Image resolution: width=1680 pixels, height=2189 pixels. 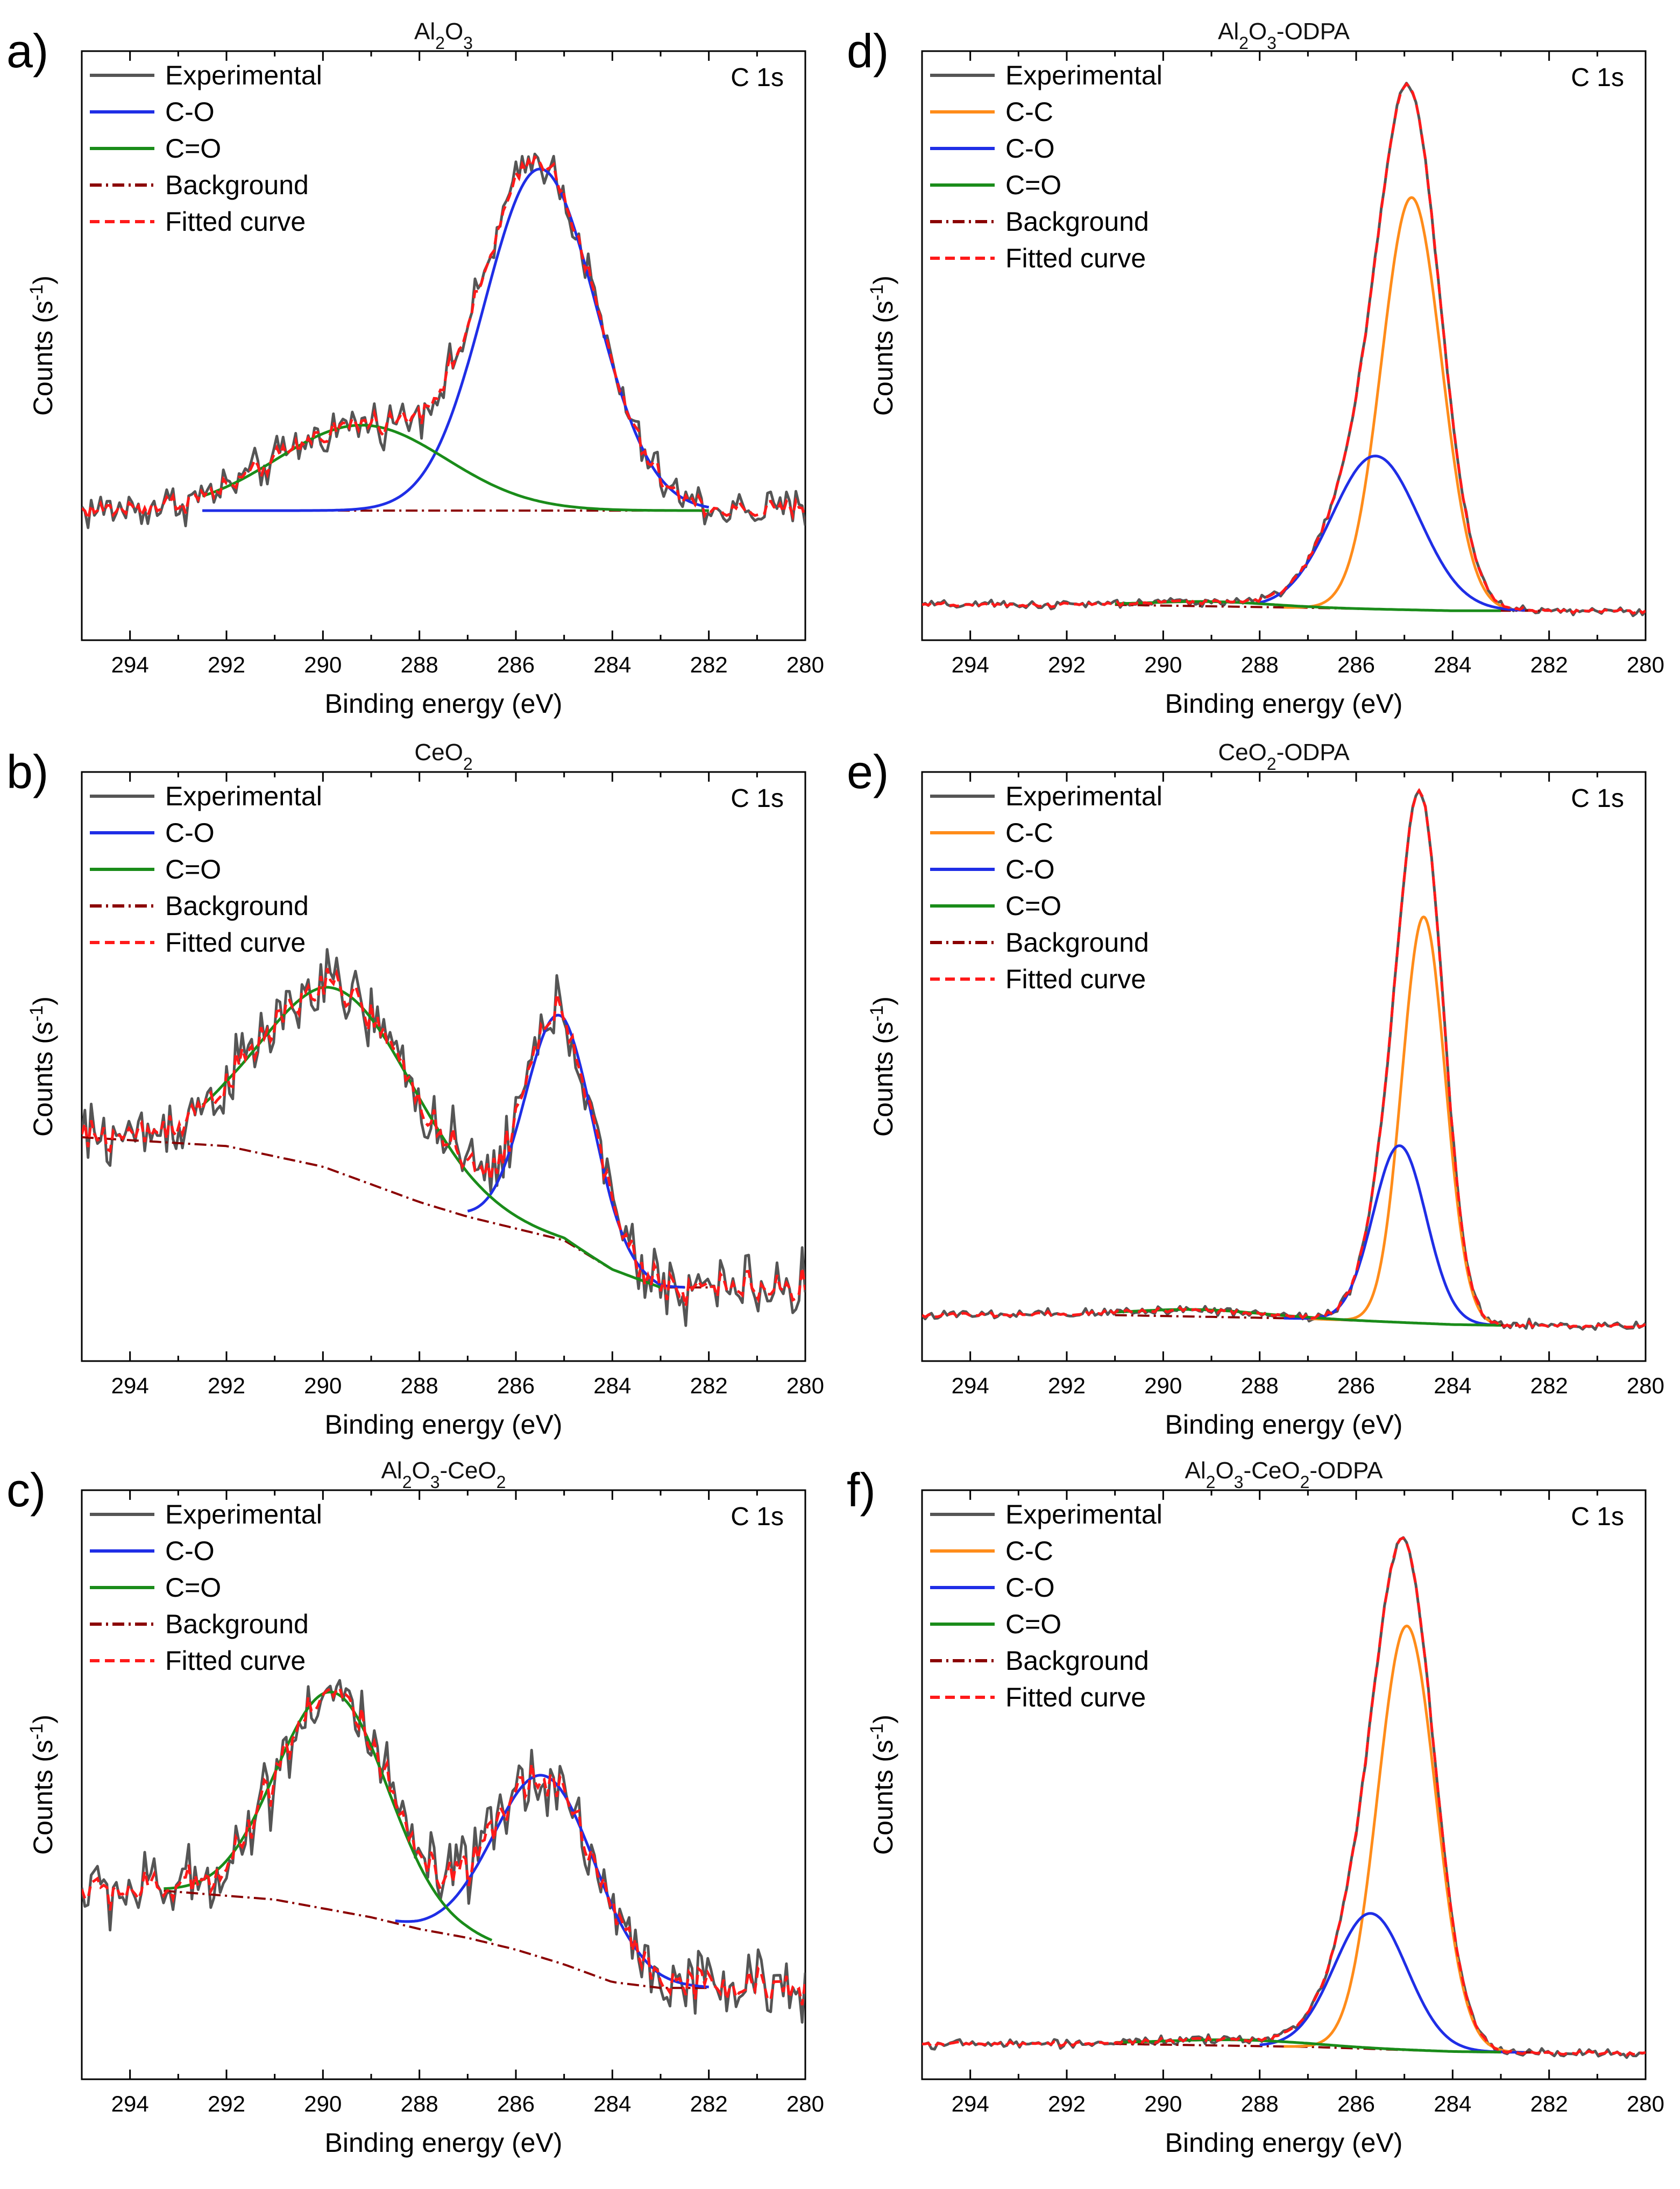 I want to click on panel-title: Al2O3-CeO2, so click(x=443, y=1474).